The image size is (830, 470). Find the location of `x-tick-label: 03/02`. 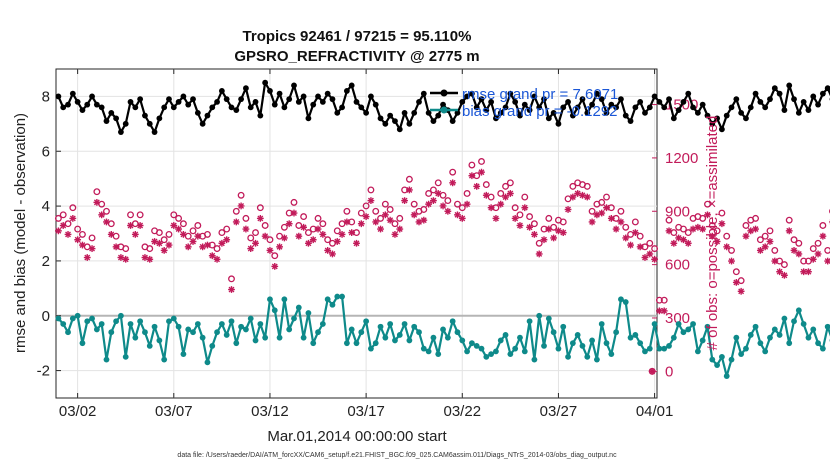

x-tick-label: 03/02 is located at coordinates (78, 411).